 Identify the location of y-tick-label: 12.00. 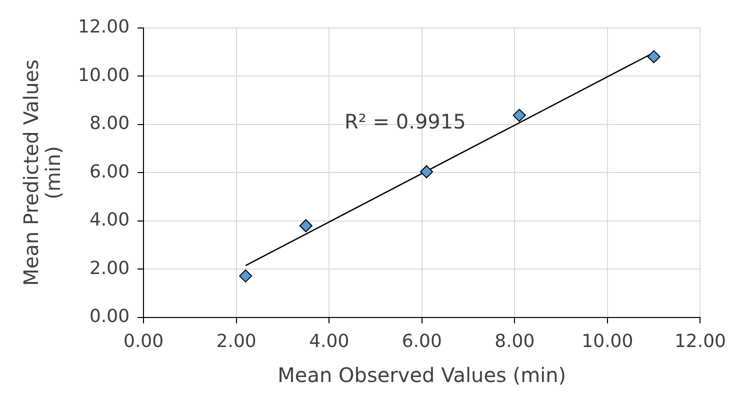
(104, 27).